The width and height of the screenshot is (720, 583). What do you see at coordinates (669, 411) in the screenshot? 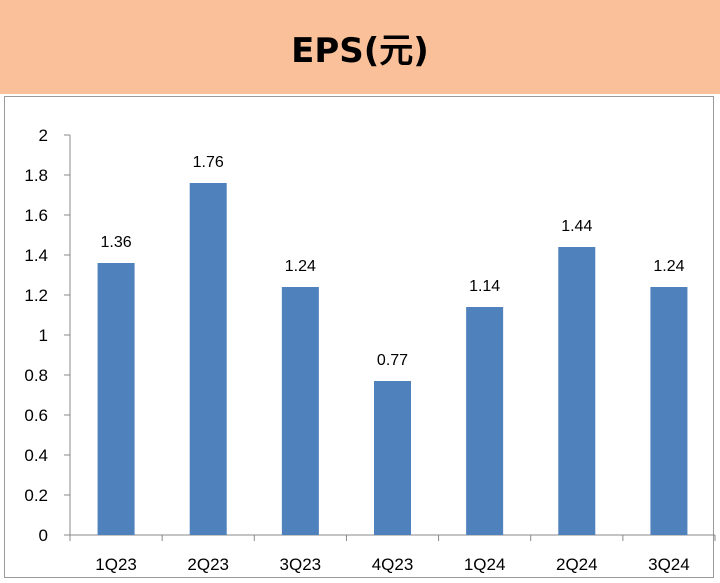
I see `bar-3q24` at bounding box center [669, 411].